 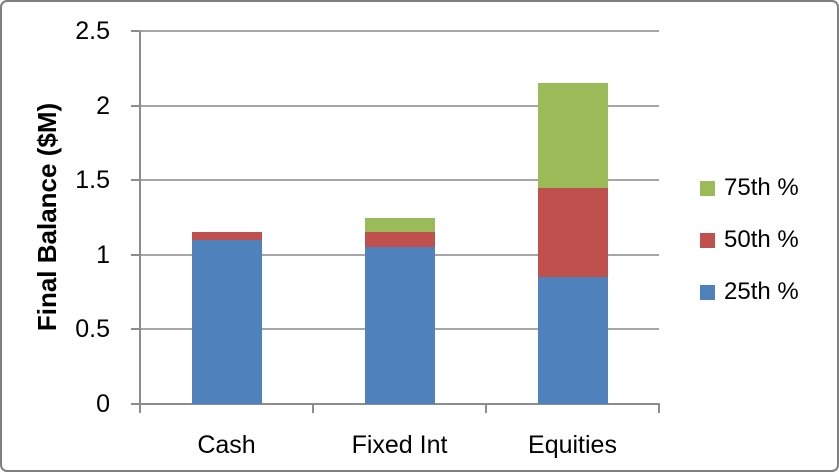 I want to click on y-tick-label: 1, so click(x=103, y=254).